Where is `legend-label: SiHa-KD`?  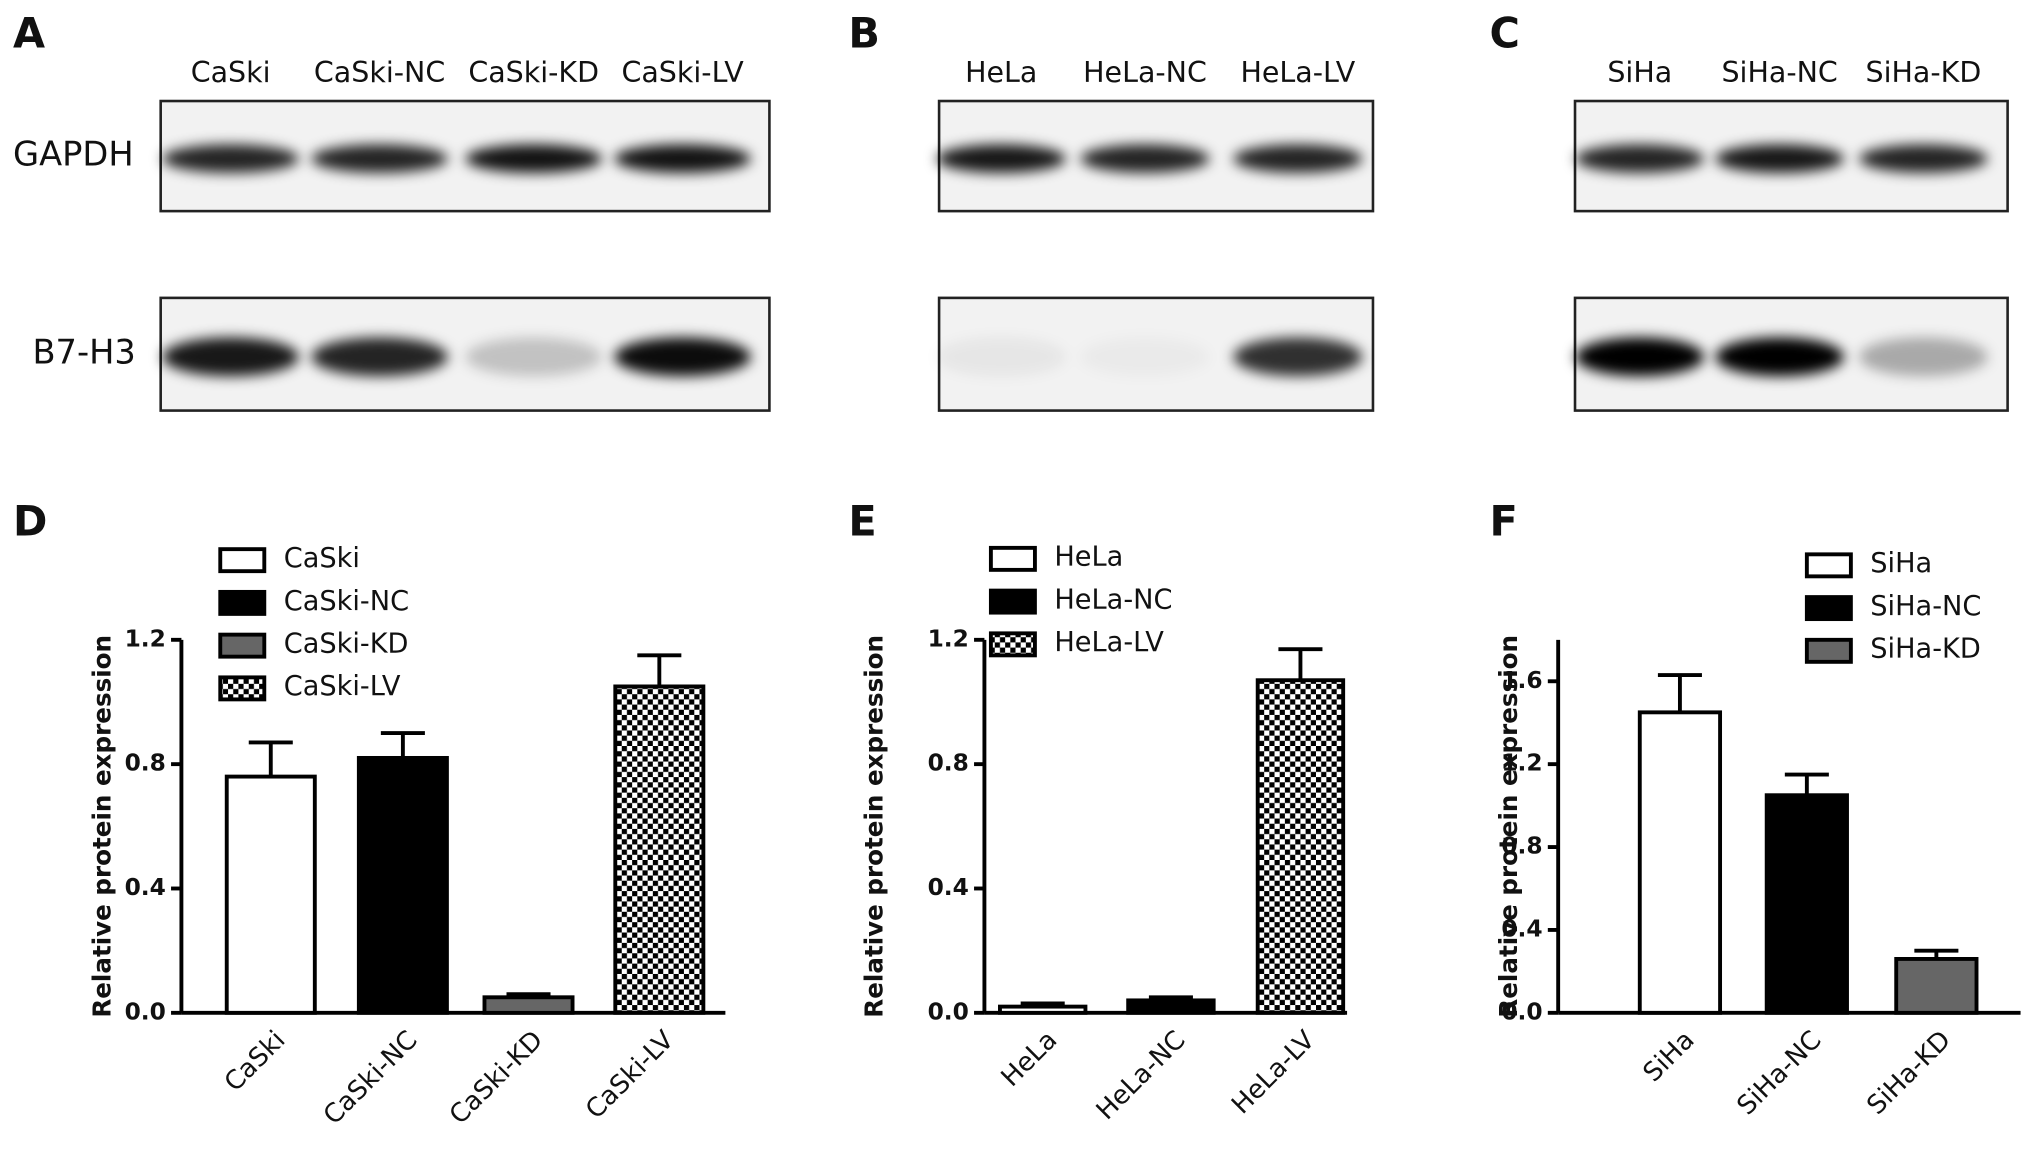
legend-label: SiHa-KD is located at coordinates (1925, 649).